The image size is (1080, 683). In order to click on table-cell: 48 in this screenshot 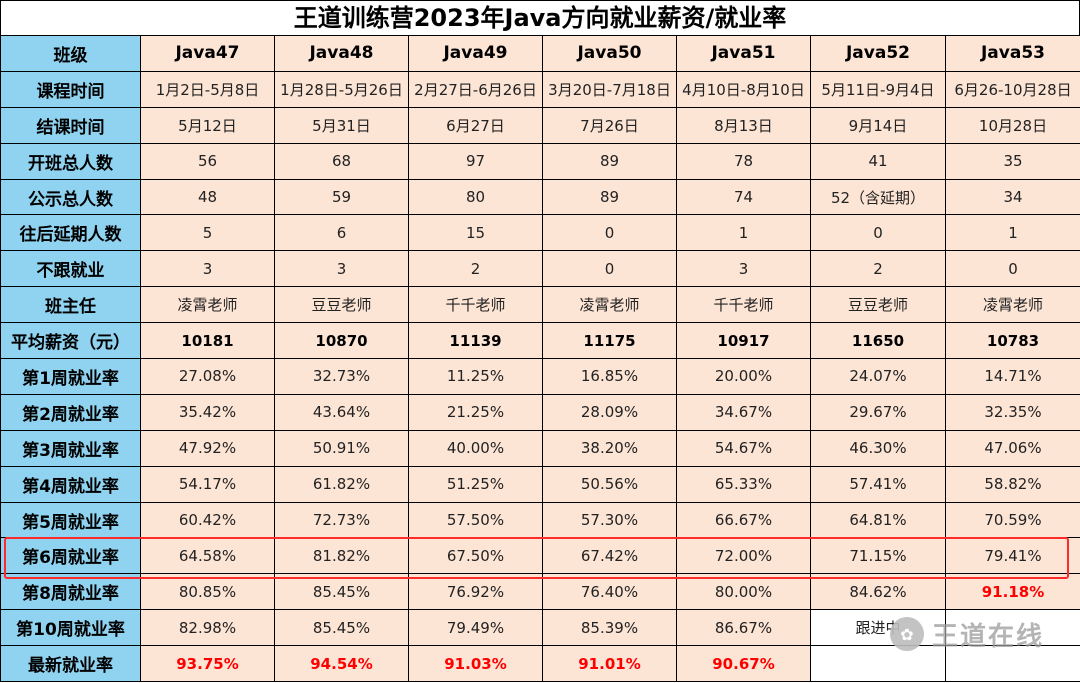, I will do `click(207, 197)`.